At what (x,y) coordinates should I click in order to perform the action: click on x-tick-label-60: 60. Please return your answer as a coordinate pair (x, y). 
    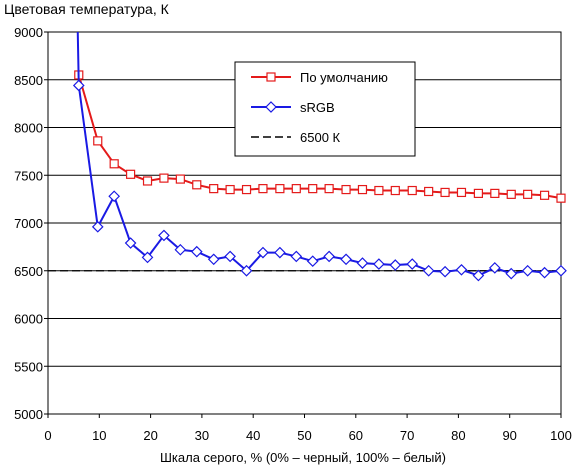
    Looking at the image, I should click on (356, 435).